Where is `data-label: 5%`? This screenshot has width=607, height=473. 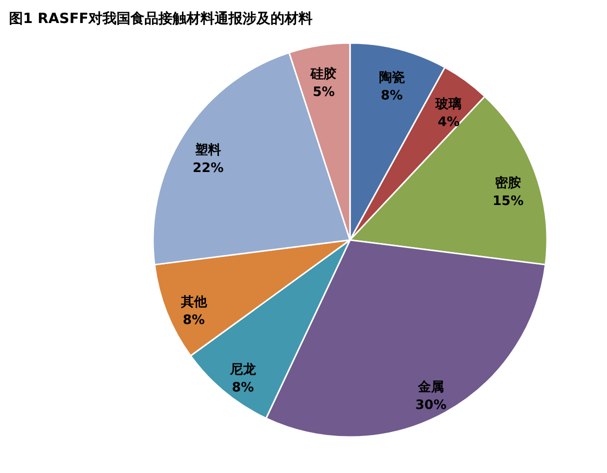
data-label: 5% is located at coordinates (323, 92).